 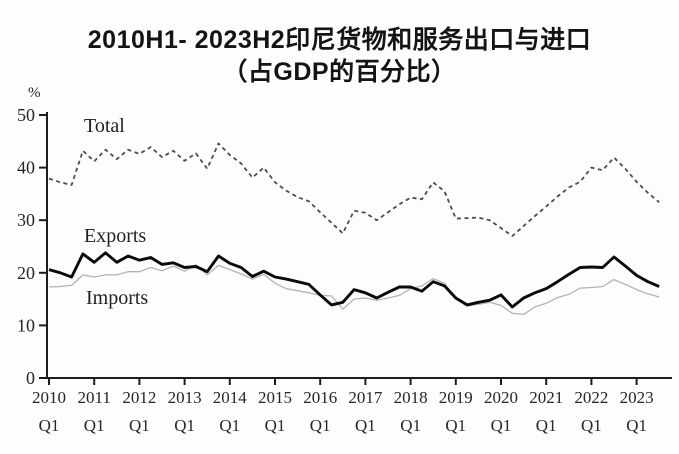 I want to click on x-axis-tick-year-label: 2014, so click(x=230, y=397).